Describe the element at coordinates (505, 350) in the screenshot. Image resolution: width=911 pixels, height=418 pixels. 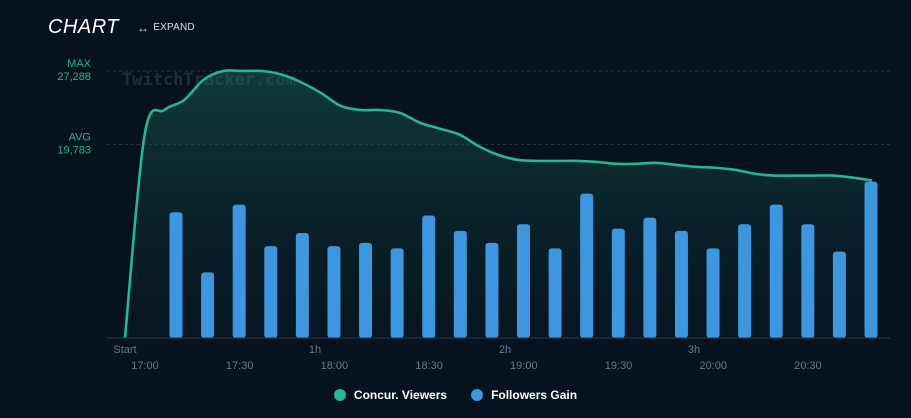
I see `x-duration-label: 2h` at that location.